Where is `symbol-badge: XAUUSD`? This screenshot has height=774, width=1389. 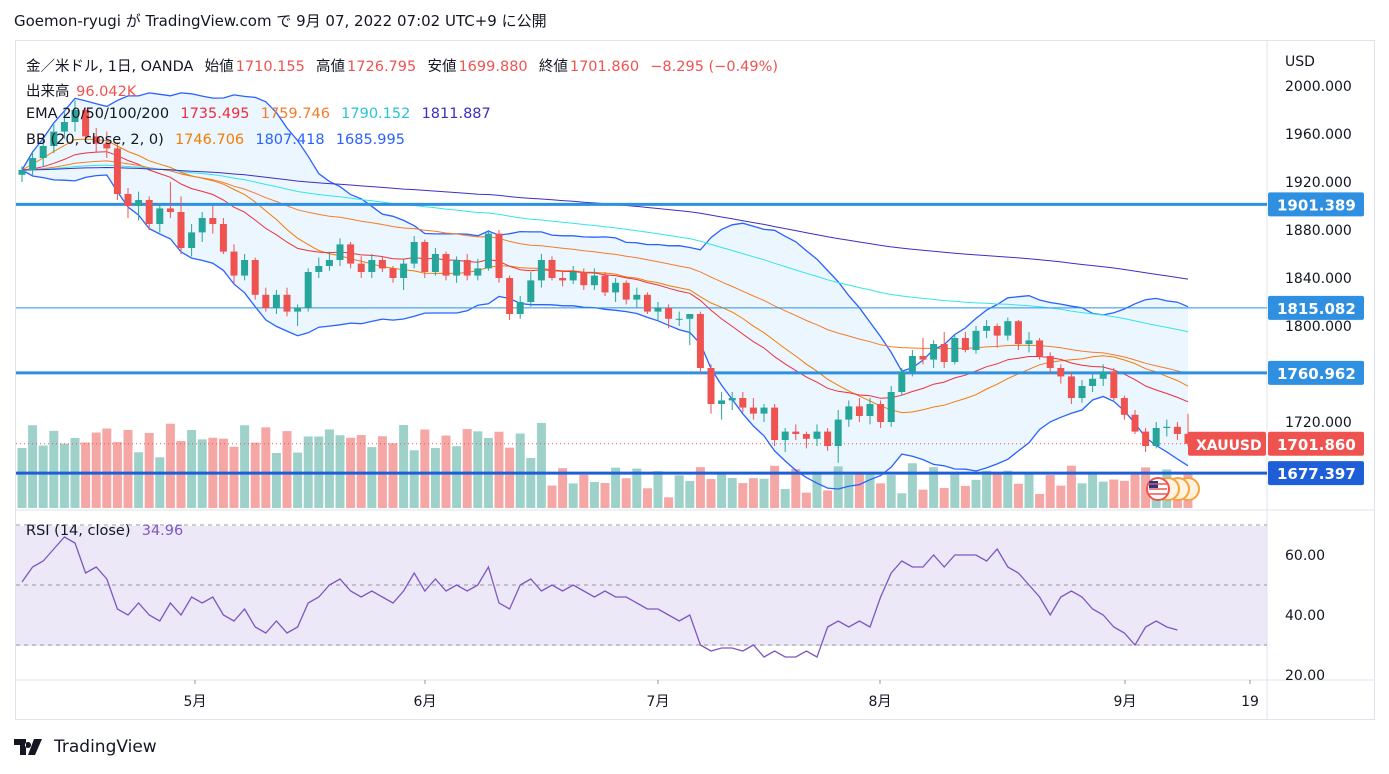
symbol-badge: XAUUSD is located at coordinates (1229, 446).